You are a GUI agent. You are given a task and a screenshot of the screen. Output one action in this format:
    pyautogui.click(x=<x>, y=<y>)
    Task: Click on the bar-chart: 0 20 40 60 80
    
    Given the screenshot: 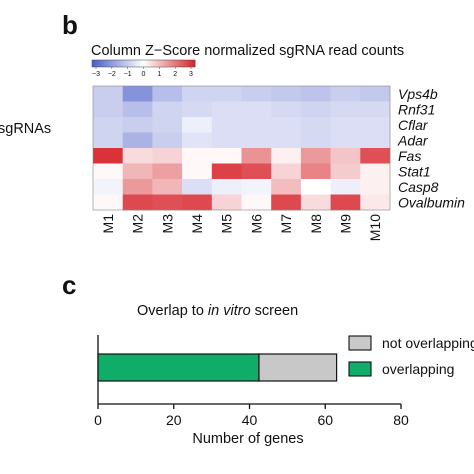 What is the action you would take?
    pyautogui.click(x=251, y=381)
    